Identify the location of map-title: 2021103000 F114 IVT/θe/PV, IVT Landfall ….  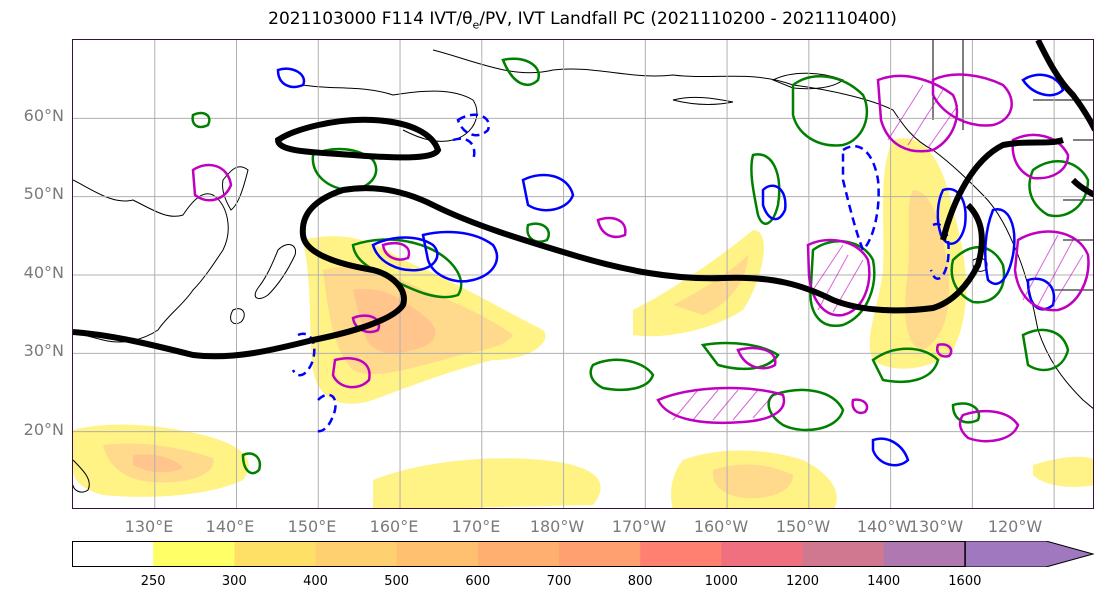
(552, 20).